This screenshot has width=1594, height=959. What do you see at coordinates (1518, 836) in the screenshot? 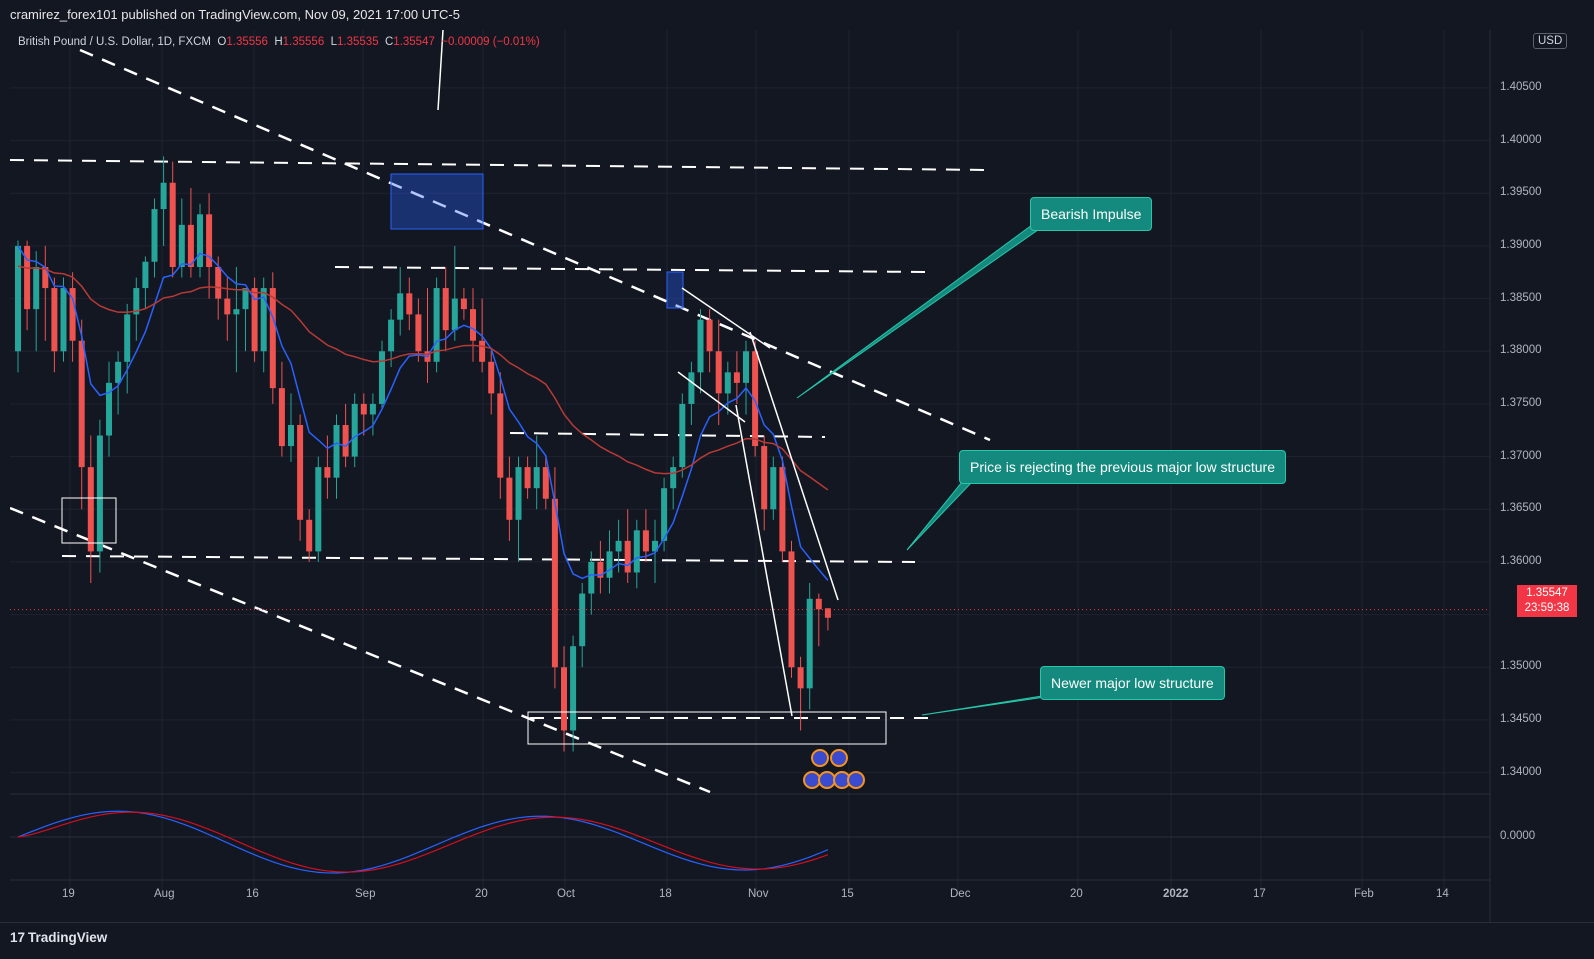
I see `osc-tick-label: 0.0000` at bounding box center [1518, 836].